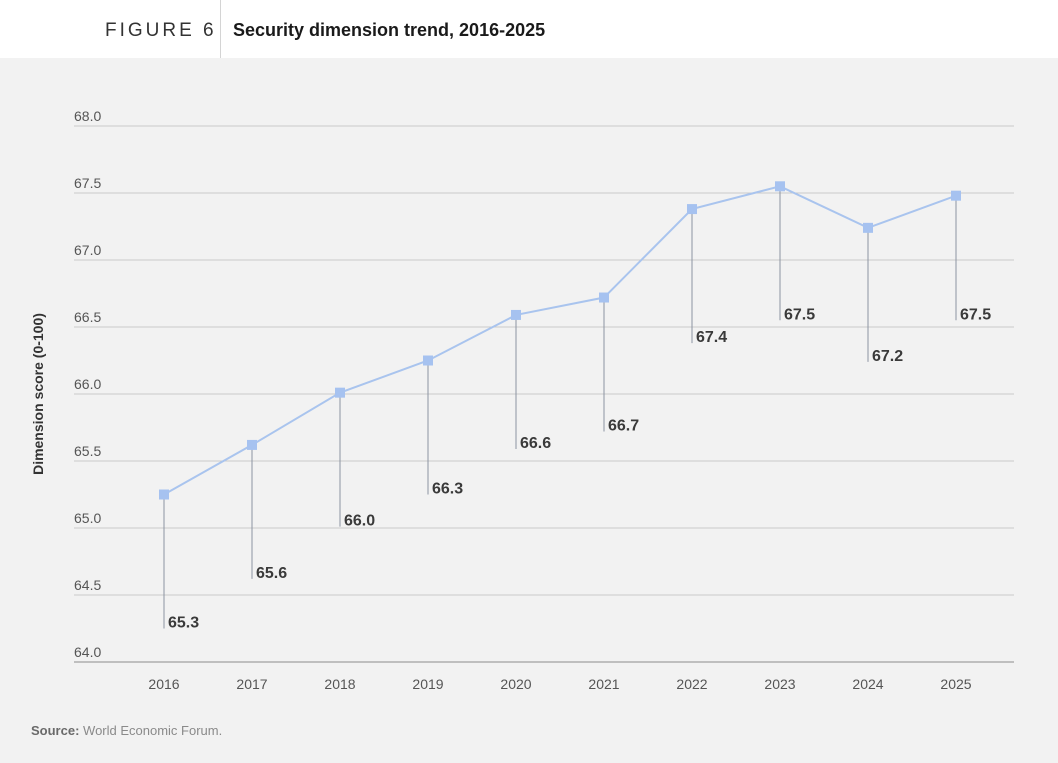  What do you see at coordinates (87, 116) in the screenshot?
I see `y-tick-label: 68.0` at bounding box center [87, 116].